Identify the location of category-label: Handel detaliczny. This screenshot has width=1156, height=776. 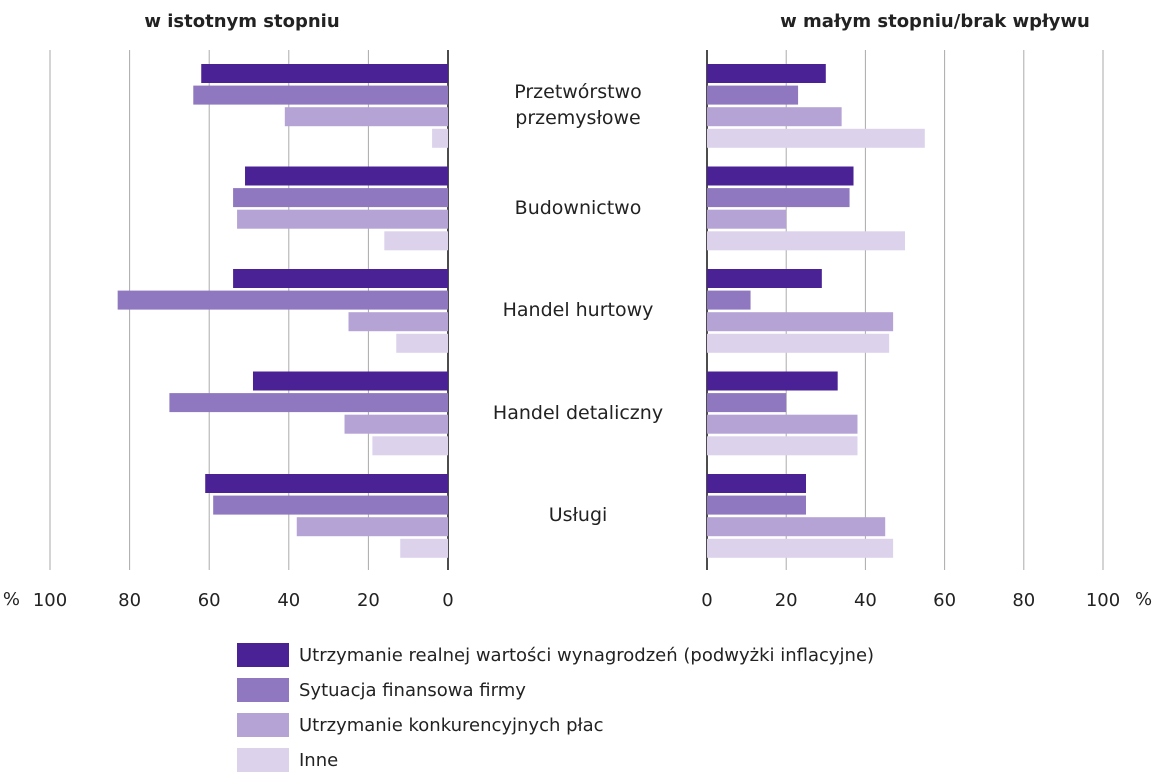
(578, 412).